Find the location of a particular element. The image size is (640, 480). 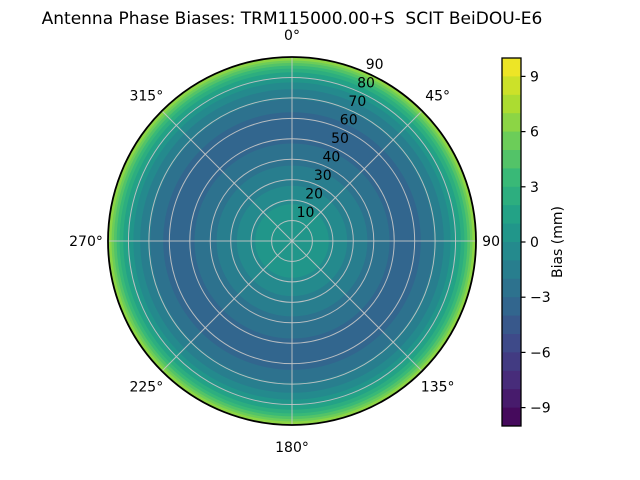

angular-tick-label: 180° is located at coordinates (292, 448).